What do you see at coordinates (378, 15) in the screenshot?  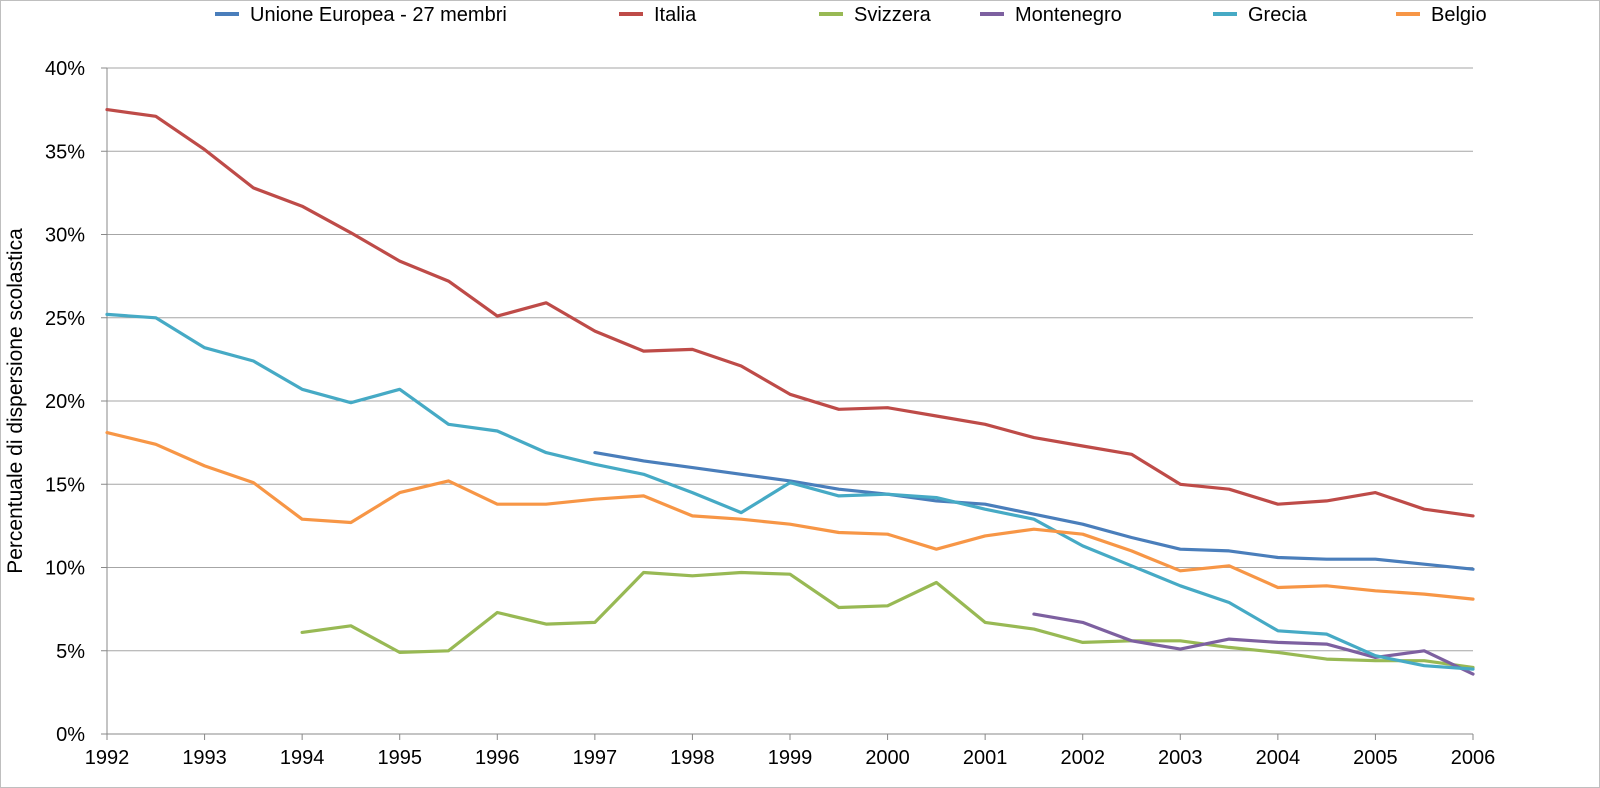 I see `legend-label: Unione Europea - 27 membri` at bounding box center [378, 15].